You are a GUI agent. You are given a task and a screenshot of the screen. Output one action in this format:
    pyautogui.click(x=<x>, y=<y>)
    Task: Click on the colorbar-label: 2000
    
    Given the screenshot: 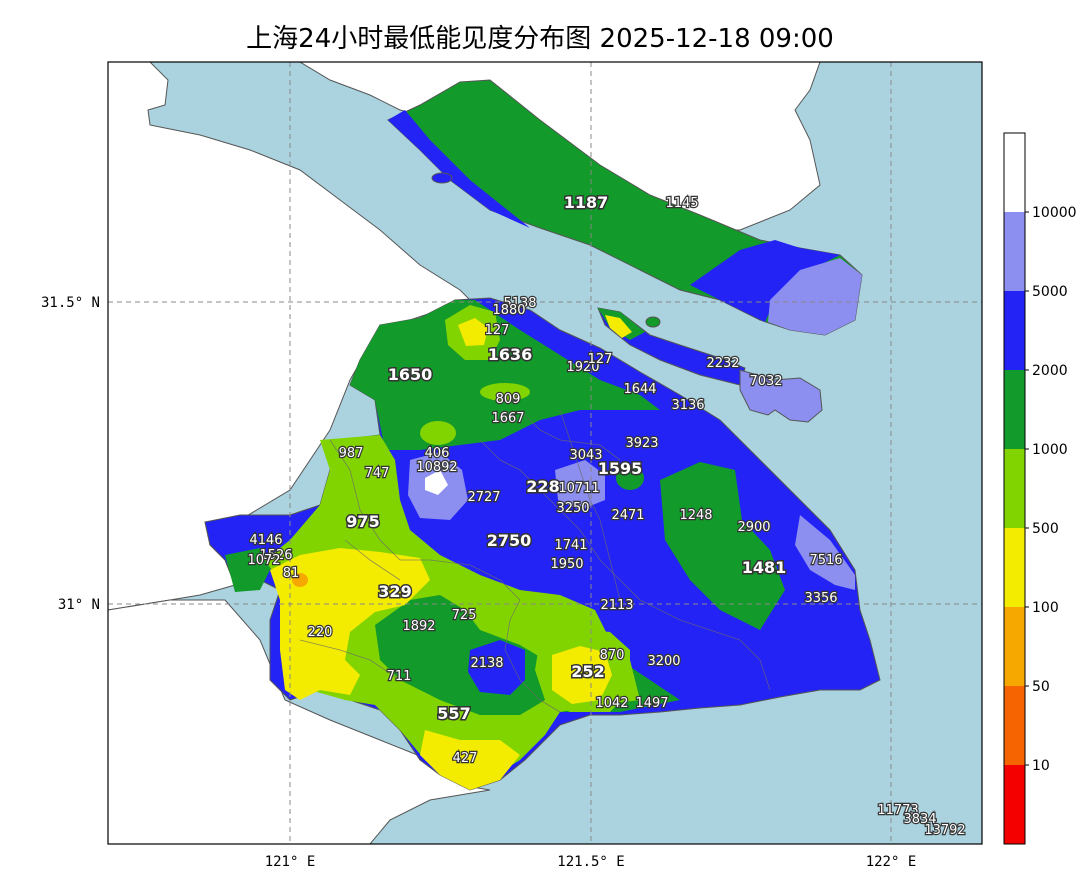 What is the action you would take?
    pyautogui.click(x=1050, y=371)
    